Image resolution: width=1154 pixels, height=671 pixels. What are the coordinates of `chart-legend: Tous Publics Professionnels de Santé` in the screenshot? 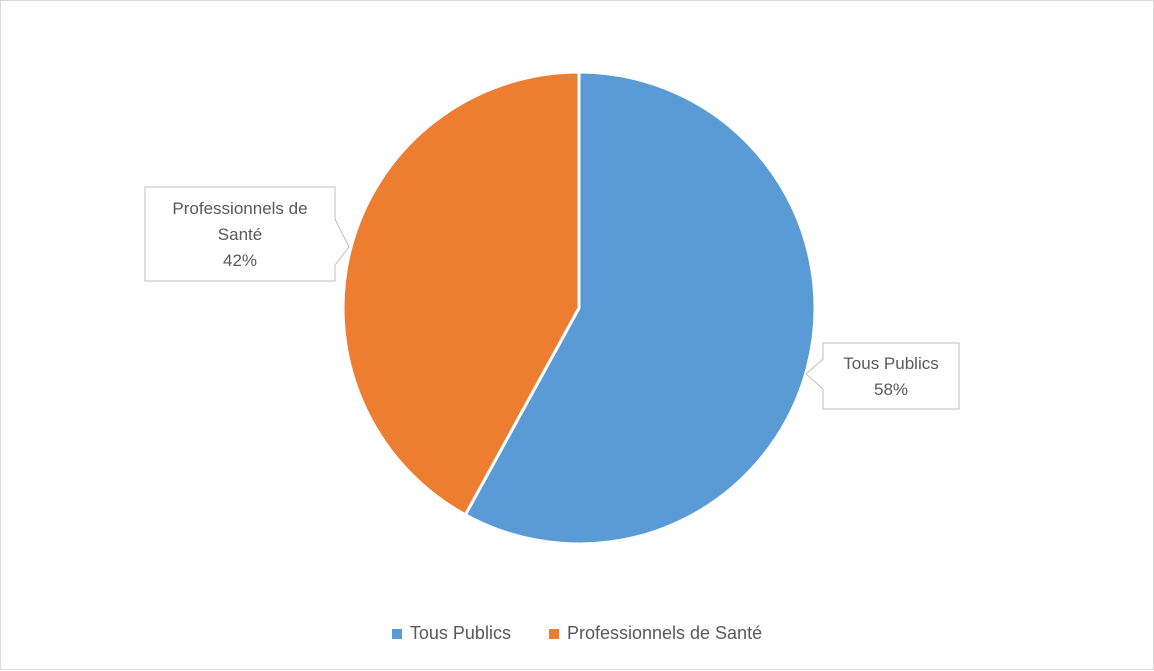 It's located at (577, 633).